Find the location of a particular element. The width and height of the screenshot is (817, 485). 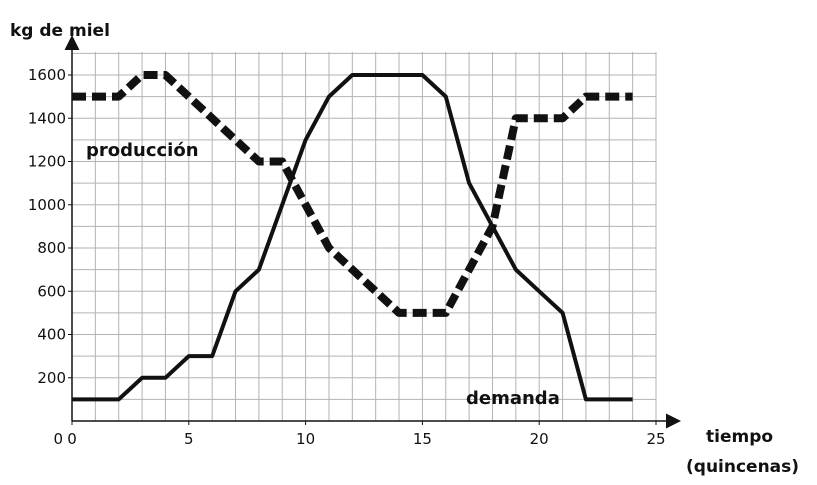

x-tick-label: 15 is located at coordinates (422, 439).